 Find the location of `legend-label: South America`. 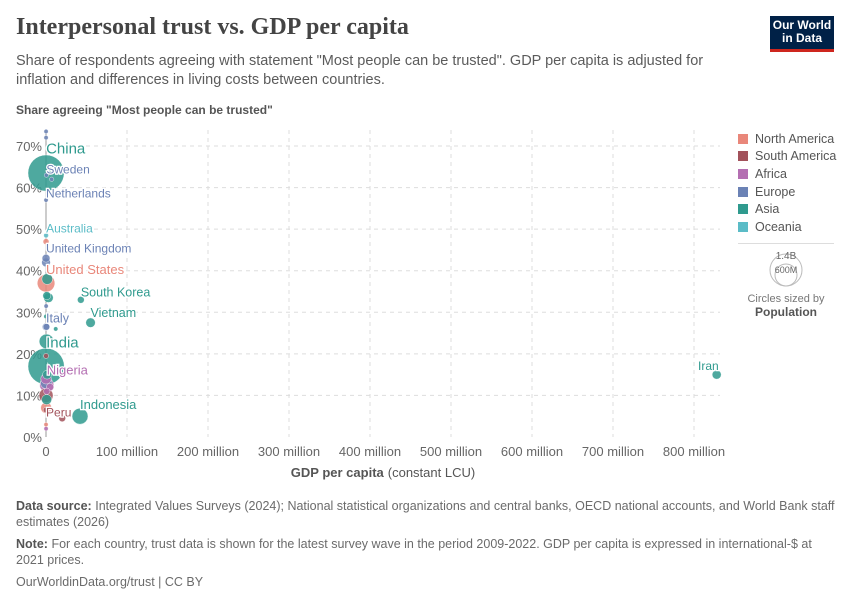

legend-label: South America is located at coordinates (796, 156).